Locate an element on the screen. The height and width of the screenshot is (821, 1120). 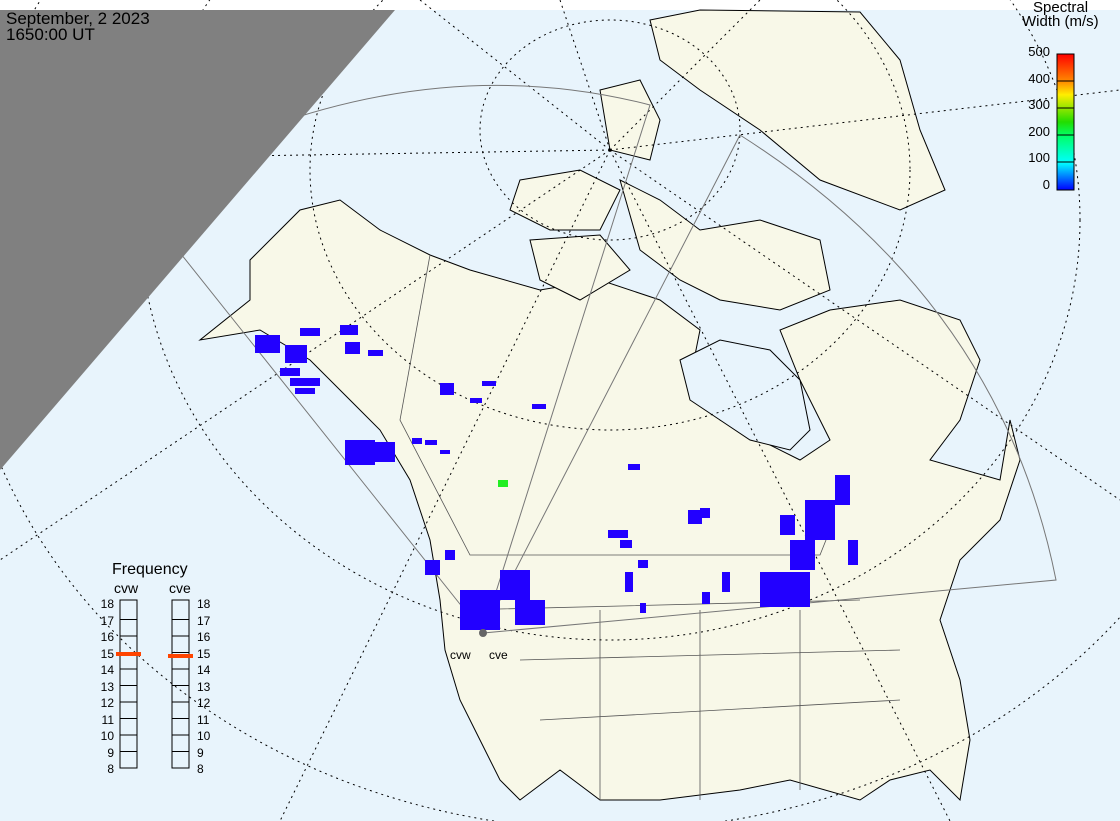
frequency-title: Frequency is located at coordinates (150, 569).